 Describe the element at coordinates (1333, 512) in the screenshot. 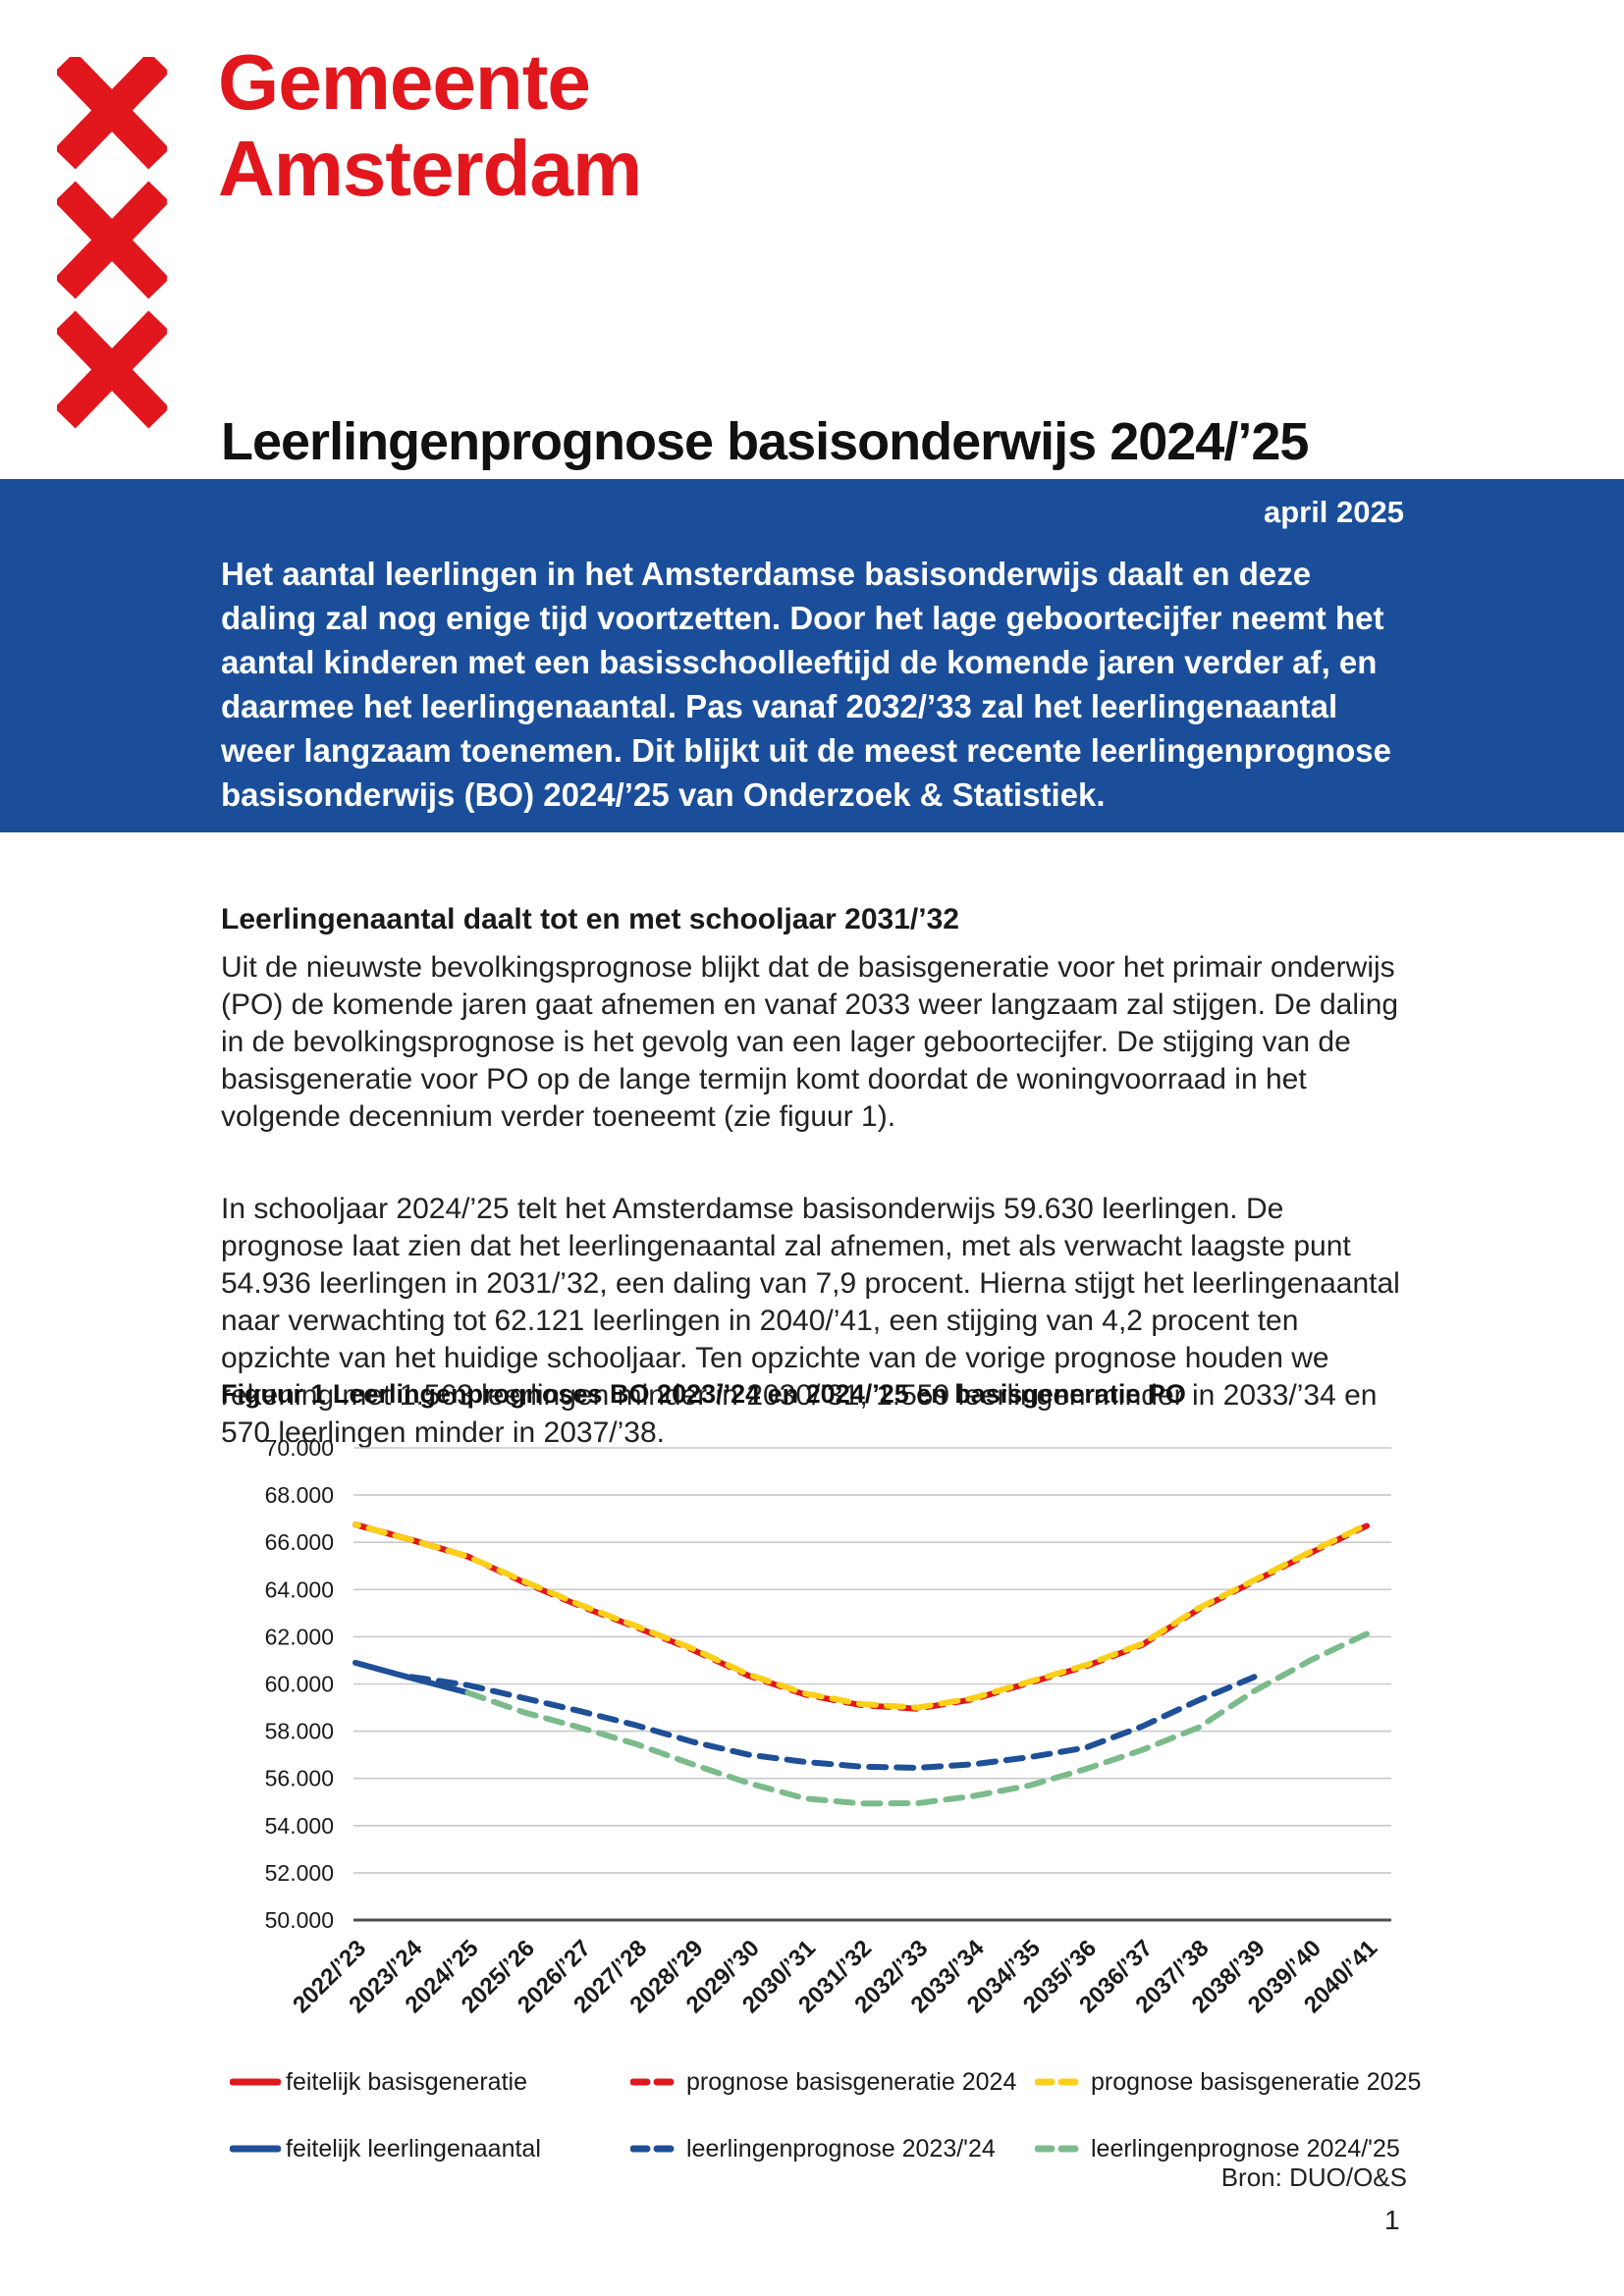

I see `publication-date: april 2025` at that location.